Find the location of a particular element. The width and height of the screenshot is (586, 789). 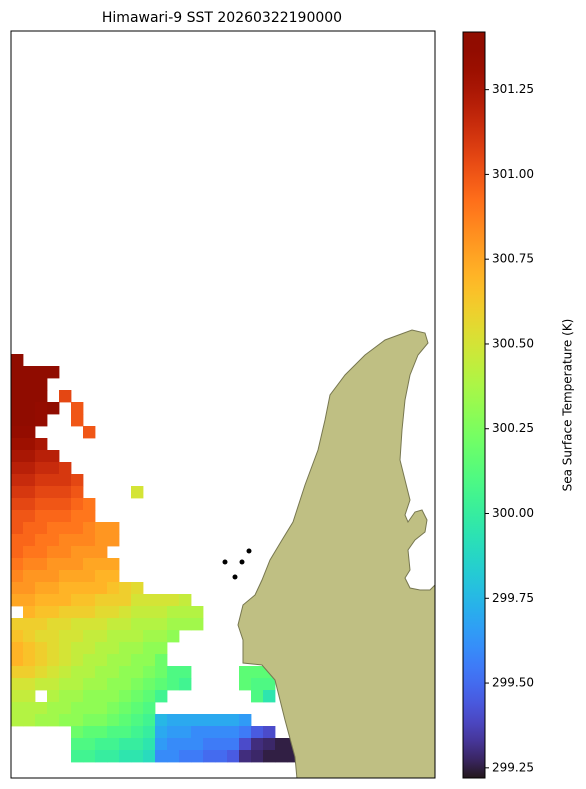

colorbar is located at coordinates (474, 405).